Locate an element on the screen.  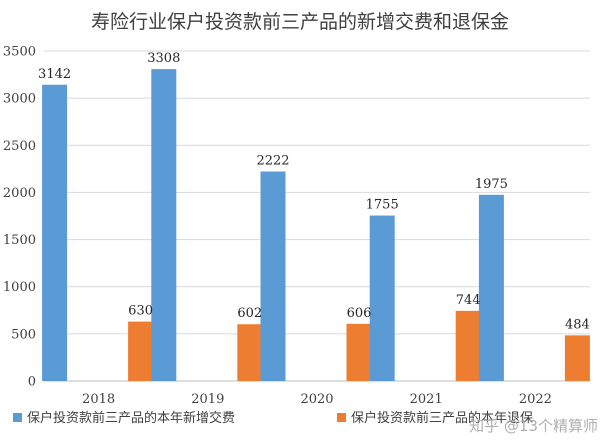
data-label-series-1-2022: 1975 is located at coordinates (491, 184).